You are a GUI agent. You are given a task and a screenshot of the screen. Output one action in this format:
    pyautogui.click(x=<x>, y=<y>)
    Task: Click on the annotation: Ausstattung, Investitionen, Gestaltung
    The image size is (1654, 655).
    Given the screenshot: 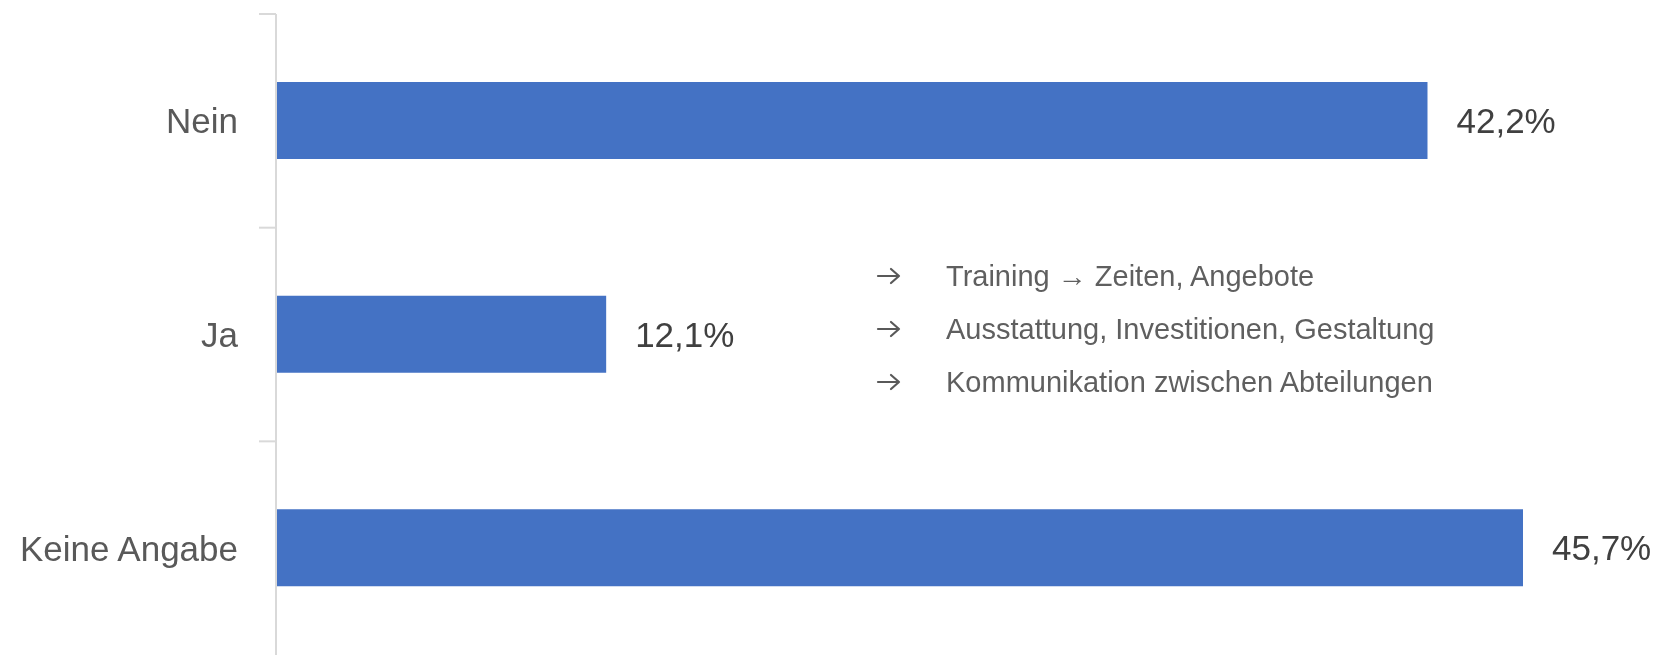 What is the action you would take?
    pyautogui.click(x=1190, y=329)
    